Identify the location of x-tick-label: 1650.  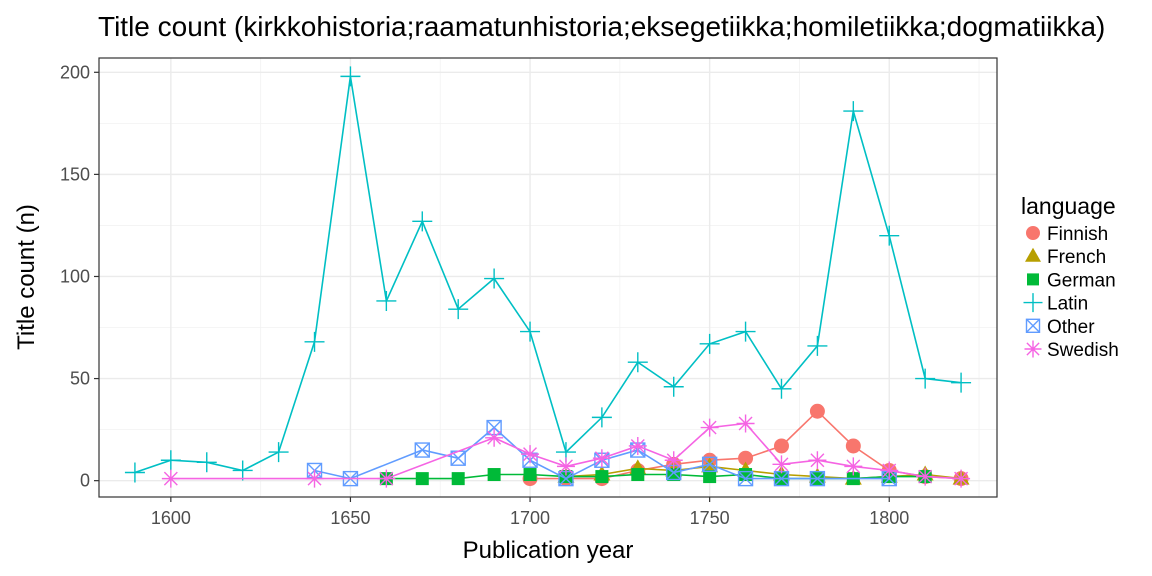
(350, 518).